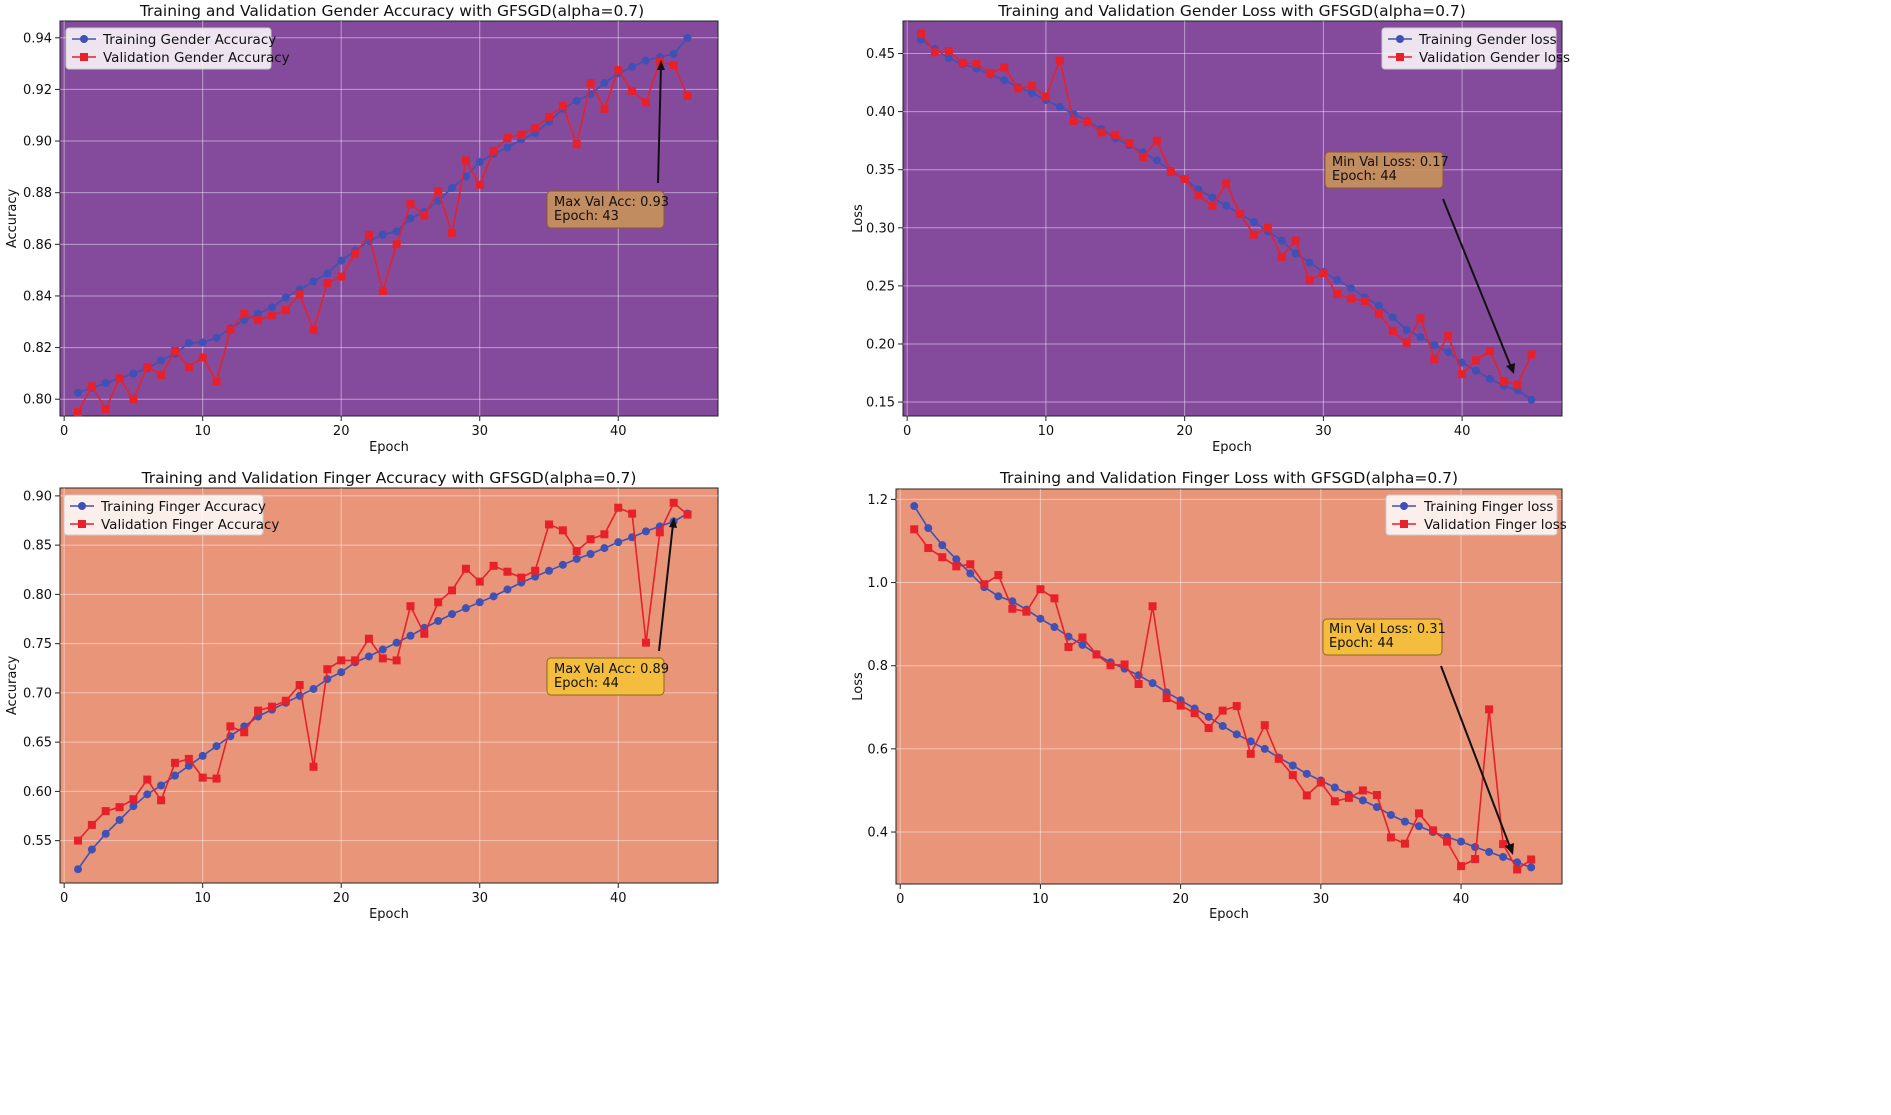 This screenshot has height=1115, width=1891. What do you see at coordinates (1419, 262) in the screenshot?
I see `annotation: Min Val Loss: 0.17 Epoch: 44` at bounding box center [1419, 262].